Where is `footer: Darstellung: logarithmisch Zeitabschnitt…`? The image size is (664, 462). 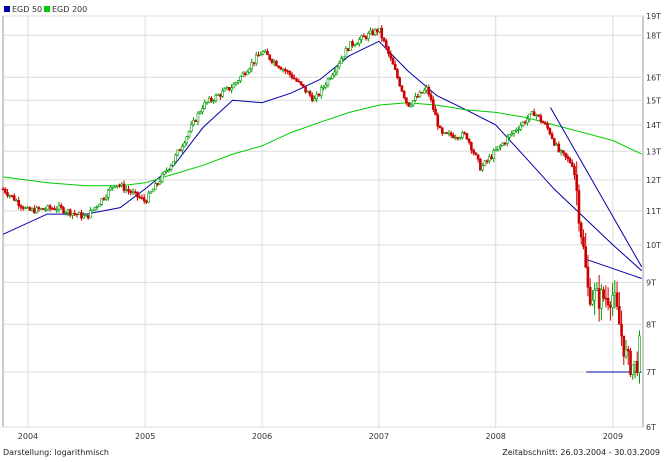
footer: Darstellung: logarithmisch Zeitabschnitt… is located at coordinates (331, 452).